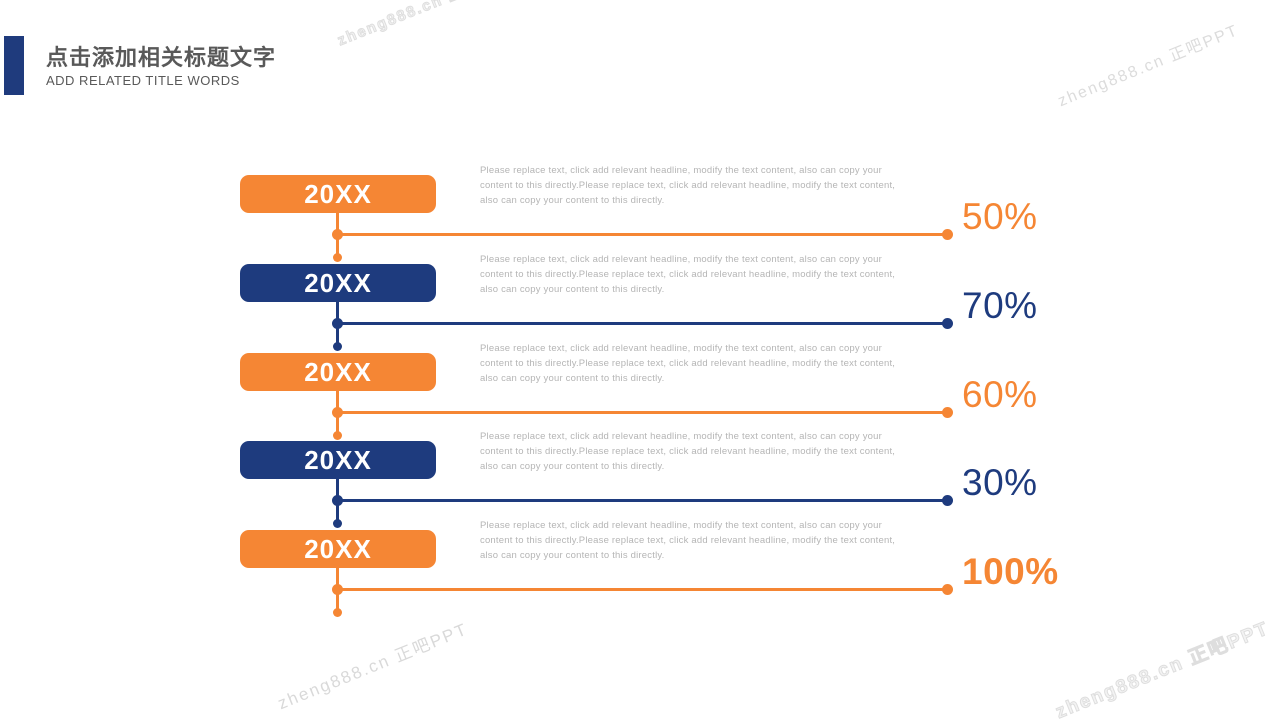  Describe the element at coordinates (1010, 571) in the screenshot. I see `percent-label: 100%` at that location.